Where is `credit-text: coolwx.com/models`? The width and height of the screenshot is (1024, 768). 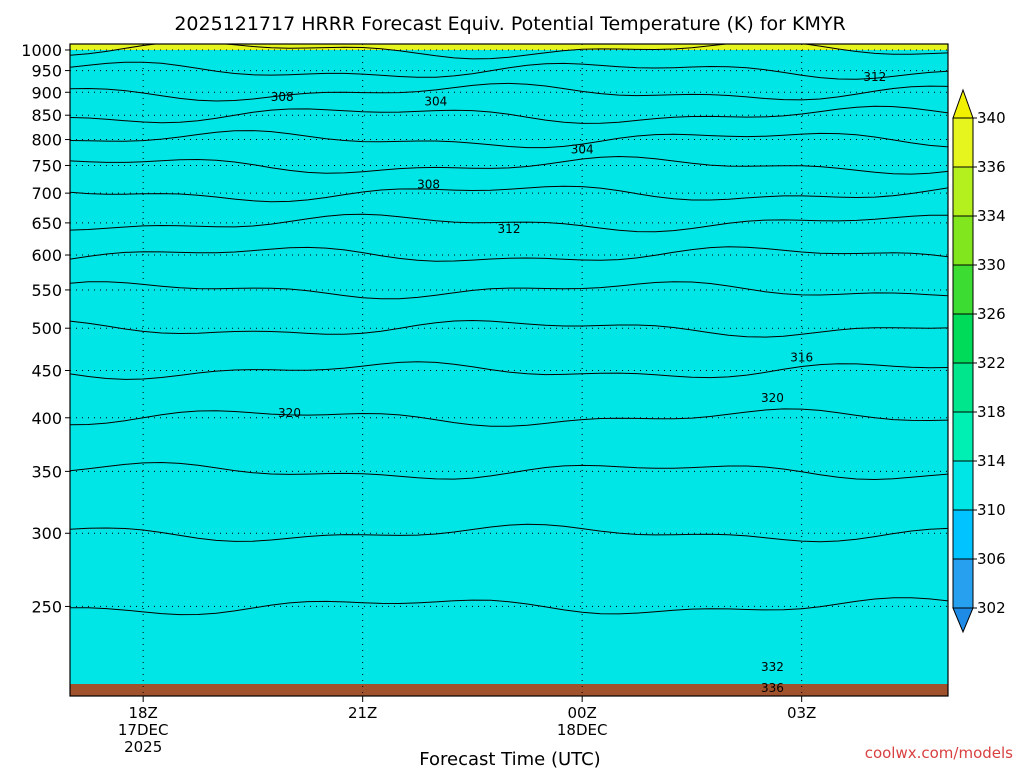
credit-text: coolwx.com/models is located at coordinates (939, 753).